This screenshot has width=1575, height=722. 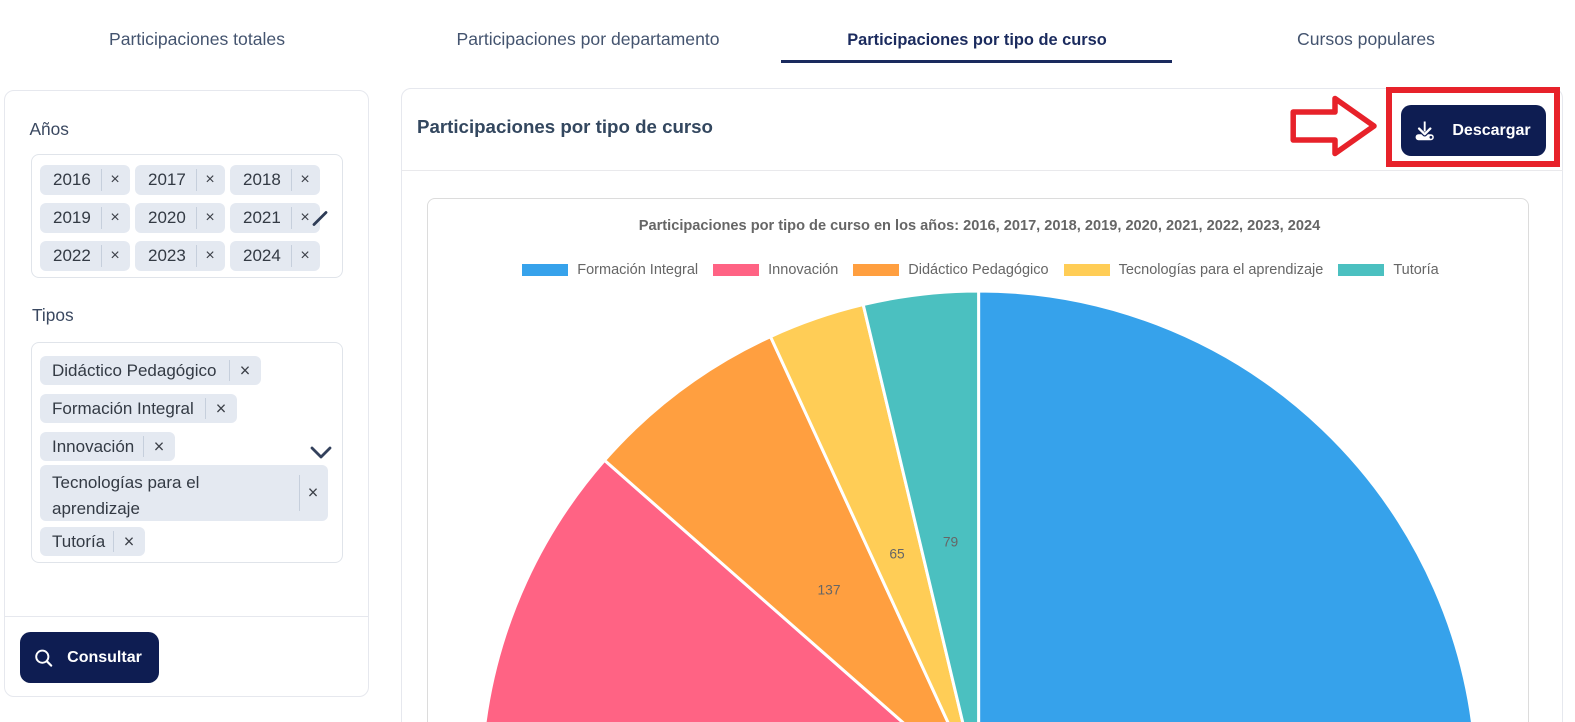 What do you see at coordinates (828, 590) in the screenshot?
I see `svg-text: 137` at bounding box center [828, 590].